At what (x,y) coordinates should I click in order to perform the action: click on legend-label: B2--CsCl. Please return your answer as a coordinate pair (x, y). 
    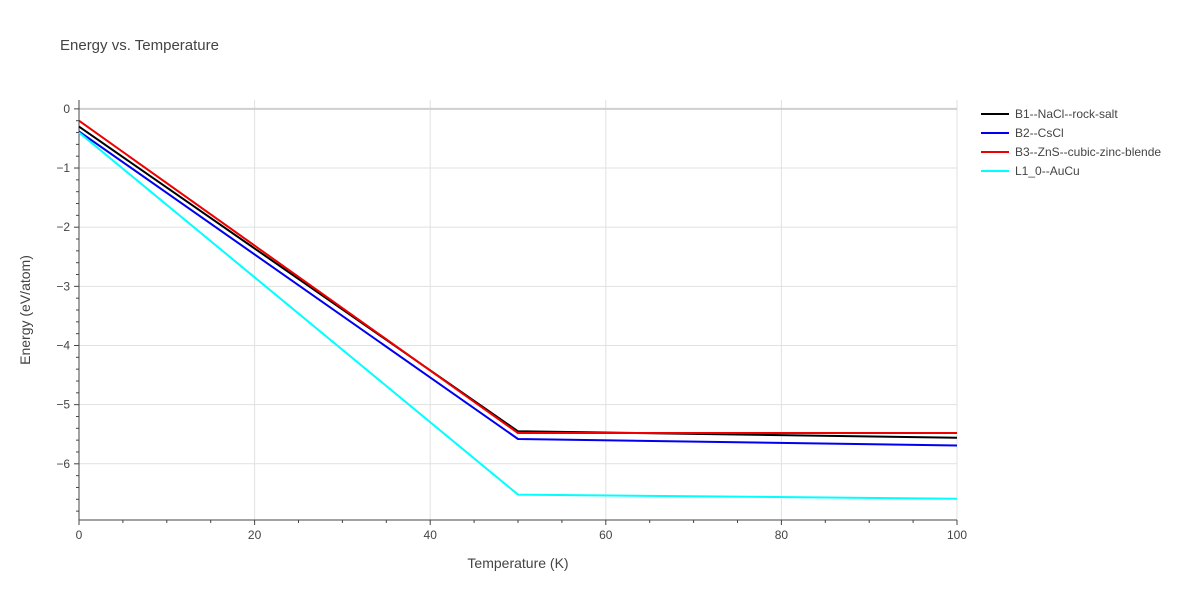
    Looking at the image, I should click on (1039, 133).